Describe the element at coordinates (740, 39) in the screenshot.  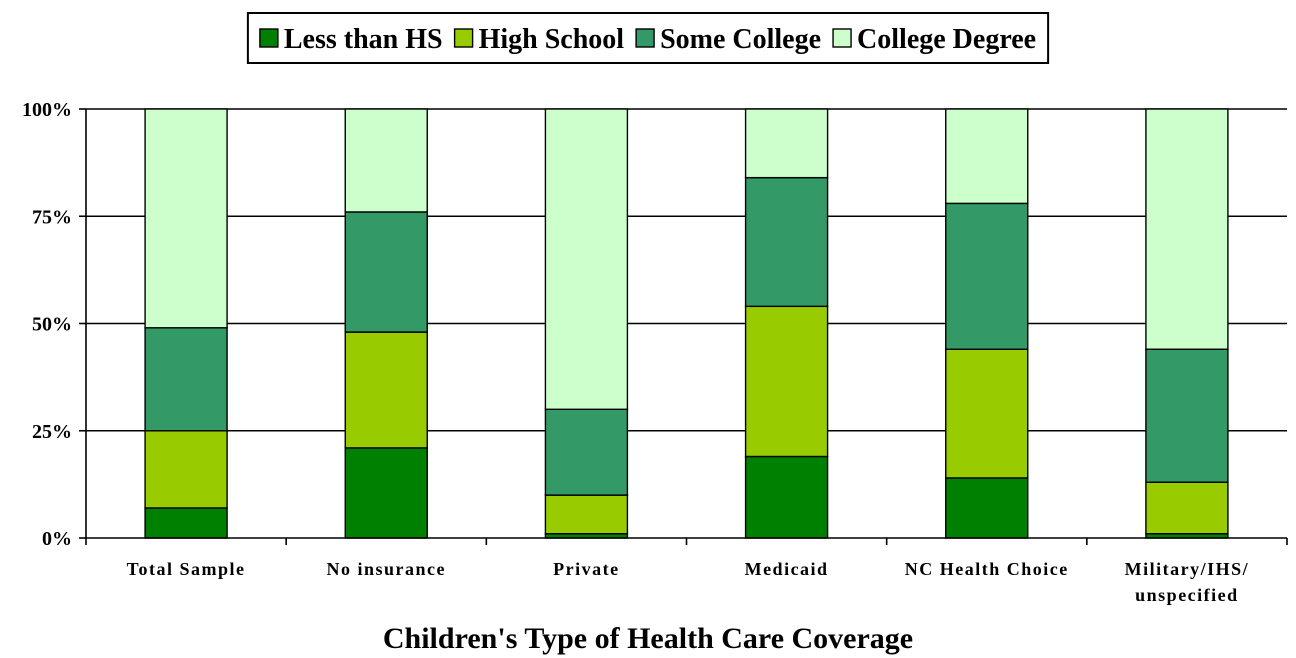
I see `legend-label: Some College` at that location.